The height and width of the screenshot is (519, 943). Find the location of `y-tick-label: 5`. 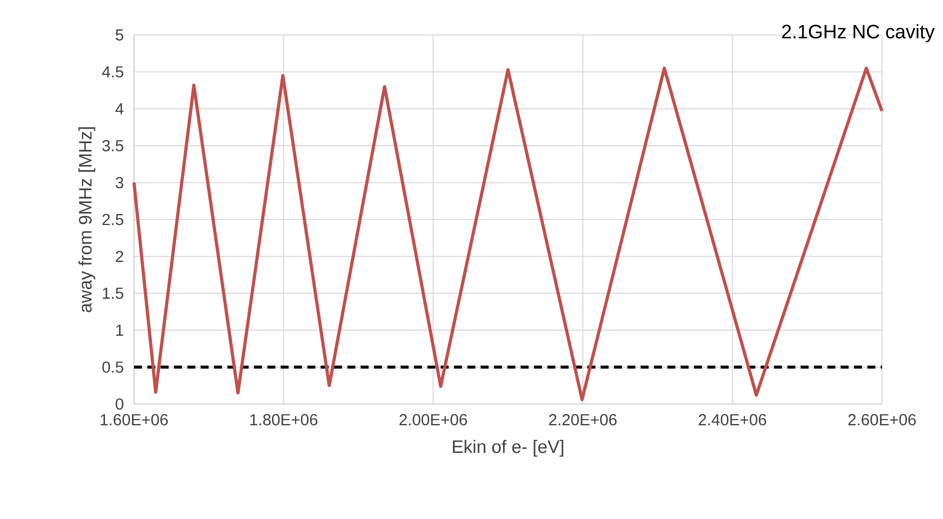

y-tick-label: 5 is located at coordinates (120, 35).